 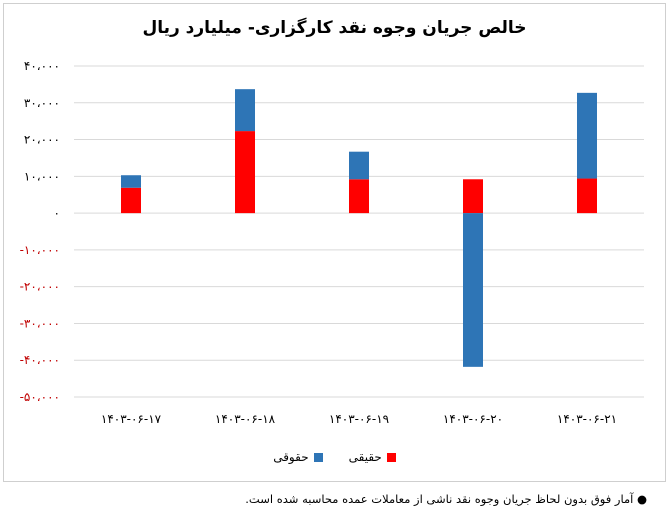 I want to click on y-tick-label: ۱۰،۰۰۰, so click(x=42, y=176).